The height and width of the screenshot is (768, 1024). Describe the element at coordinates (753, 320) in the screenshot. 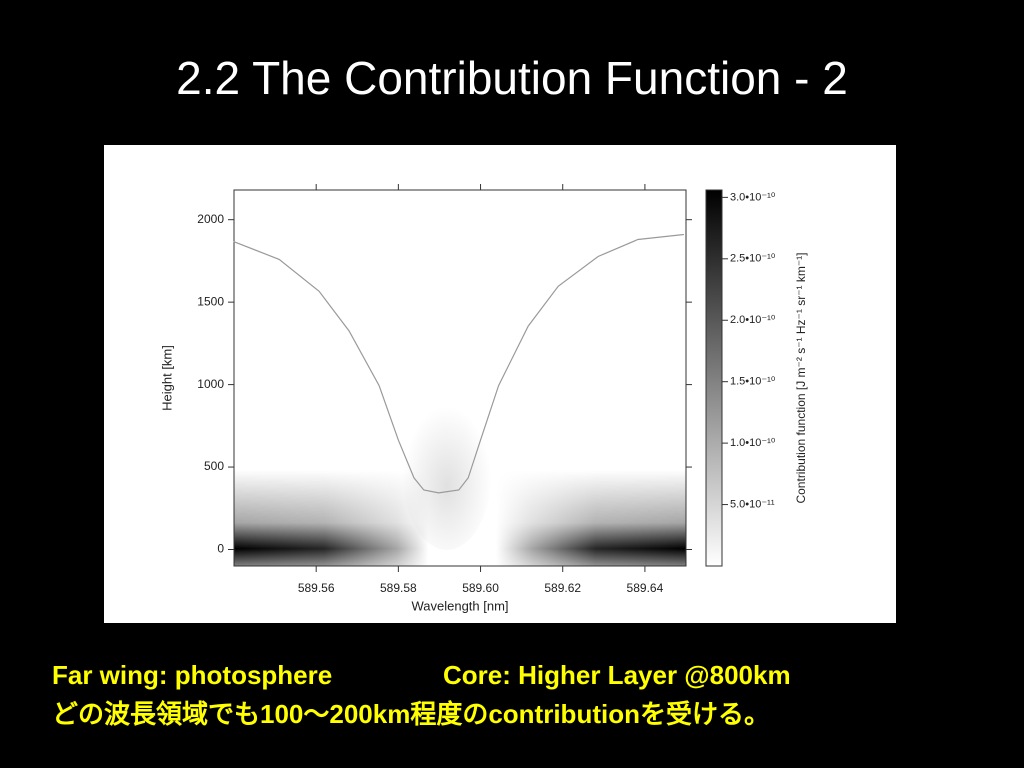

I see `colorbar-tick-label: 2.0•10⁻¹⁰` at that location.